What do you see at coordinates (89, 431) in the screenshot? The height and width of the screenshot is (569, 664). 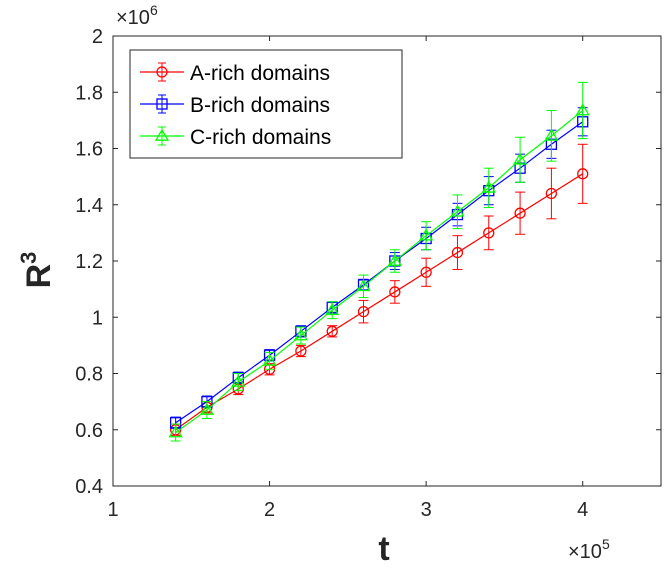 I see `y-tick-label: 0.6` at bounding box center [89, 431].